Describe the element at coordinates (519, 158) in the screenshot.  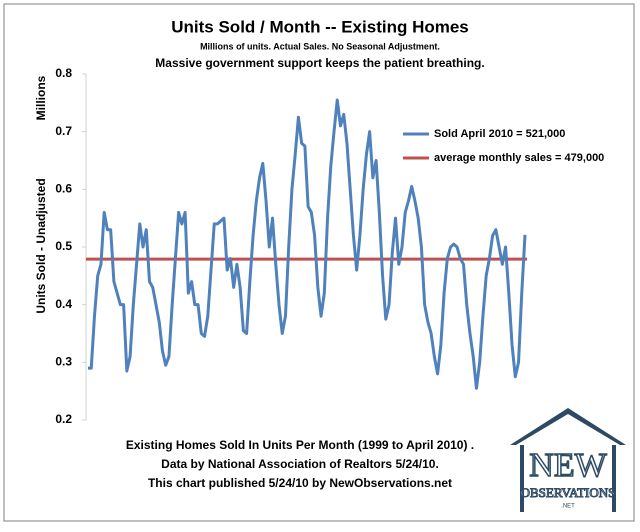
I see `legend-label: average monthly sales = 479,000` at that location.